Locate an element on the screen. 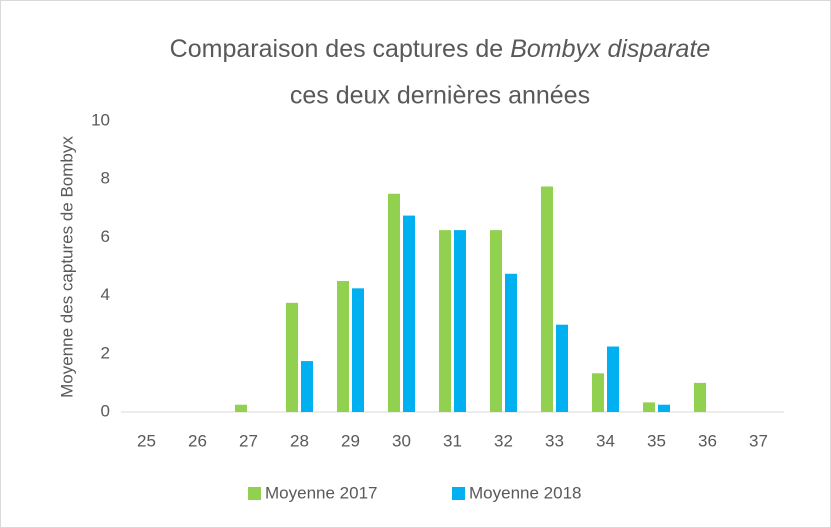 This screenshot has height=528, width=831. x-tick-label: 34 is located at coordinates (605, 440).